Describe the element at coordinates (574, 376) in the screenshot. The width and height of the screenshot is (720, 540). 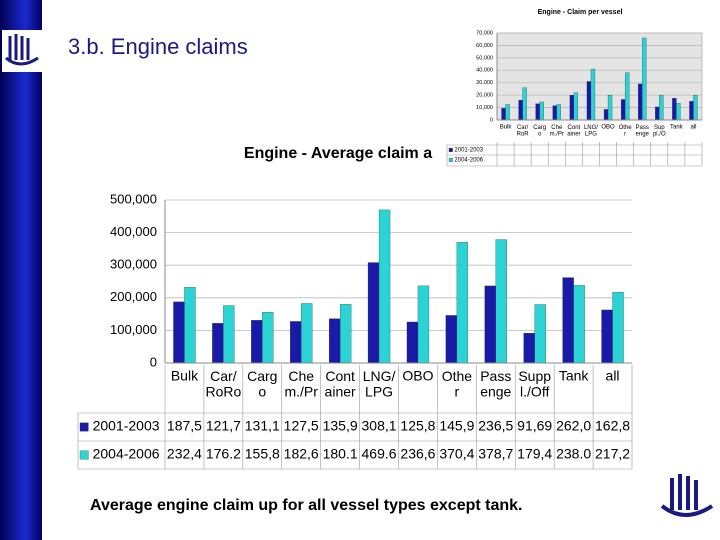
I see `x-tick-label: Tank` at that location.